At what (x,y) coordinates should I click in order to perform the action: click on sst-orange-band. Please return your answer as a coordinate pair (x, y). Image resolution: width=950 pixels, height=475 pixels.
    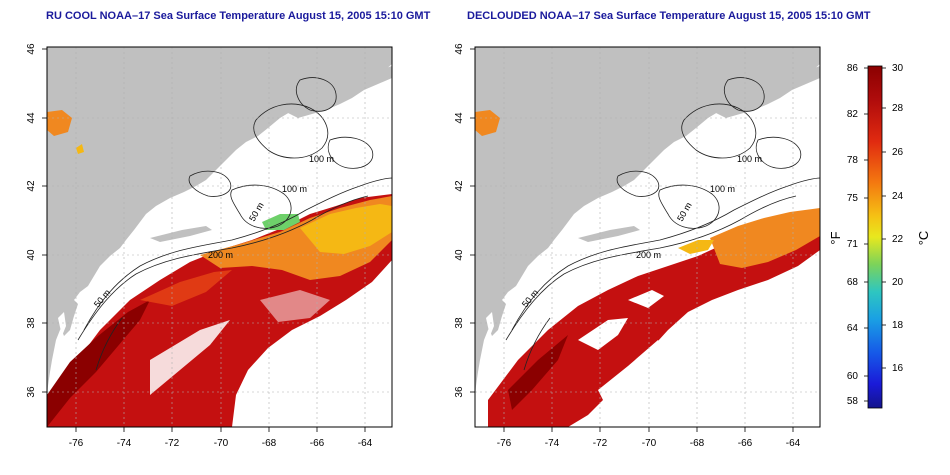
    Looking at the image, I should click on (765, 238).